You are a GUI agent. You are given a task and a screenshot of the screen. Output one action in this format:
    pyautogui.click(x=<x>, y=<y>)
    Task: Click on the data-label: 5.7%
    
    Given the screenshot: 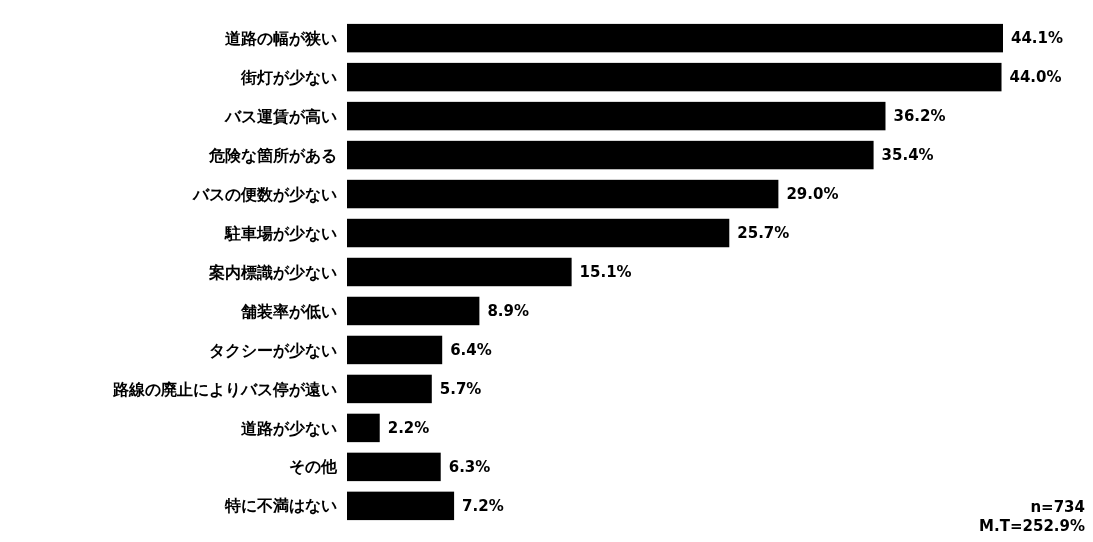 What is the action you would take?
    pyautogui.click(x=460, y=389)
    